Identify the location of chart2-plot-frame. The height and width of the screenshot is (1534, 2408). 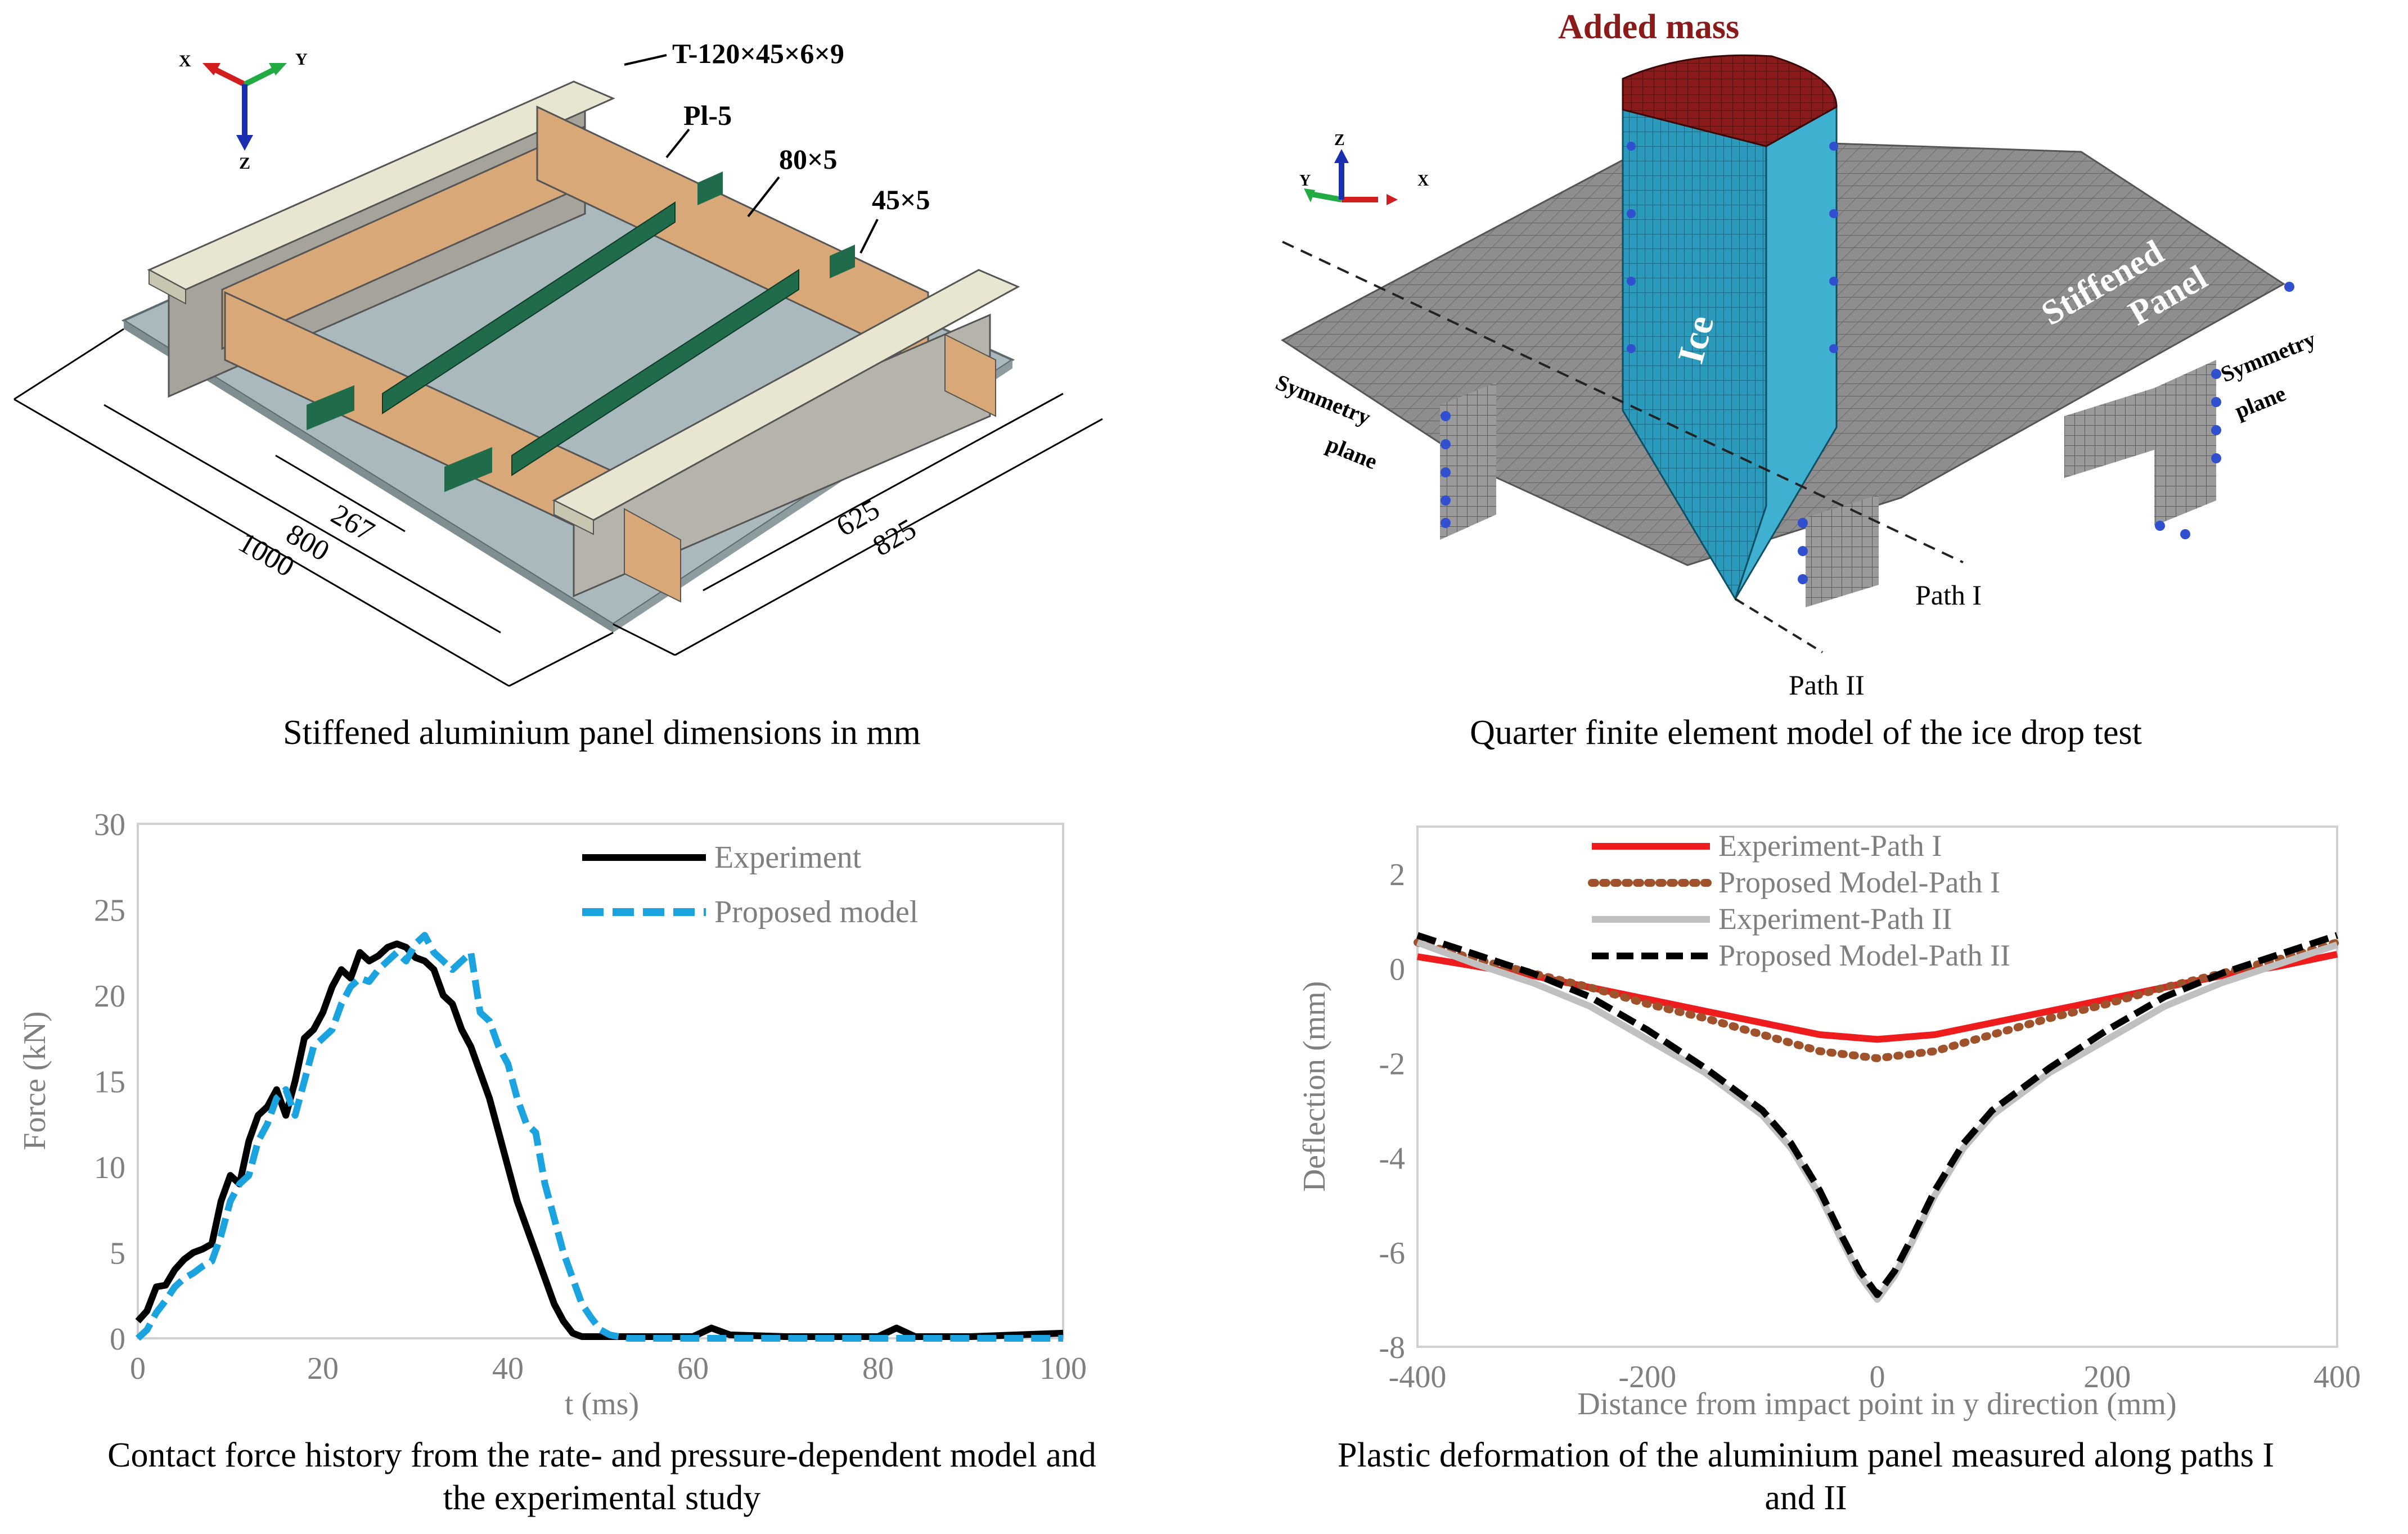
(1877, 1086).